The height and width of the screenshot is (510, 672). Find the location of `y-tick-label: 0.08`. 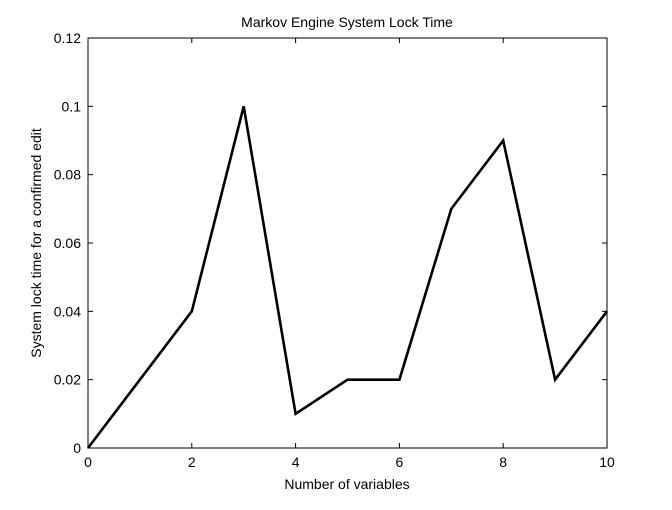

y-tick-label: 0.08 is located at coordinates (67, 175).